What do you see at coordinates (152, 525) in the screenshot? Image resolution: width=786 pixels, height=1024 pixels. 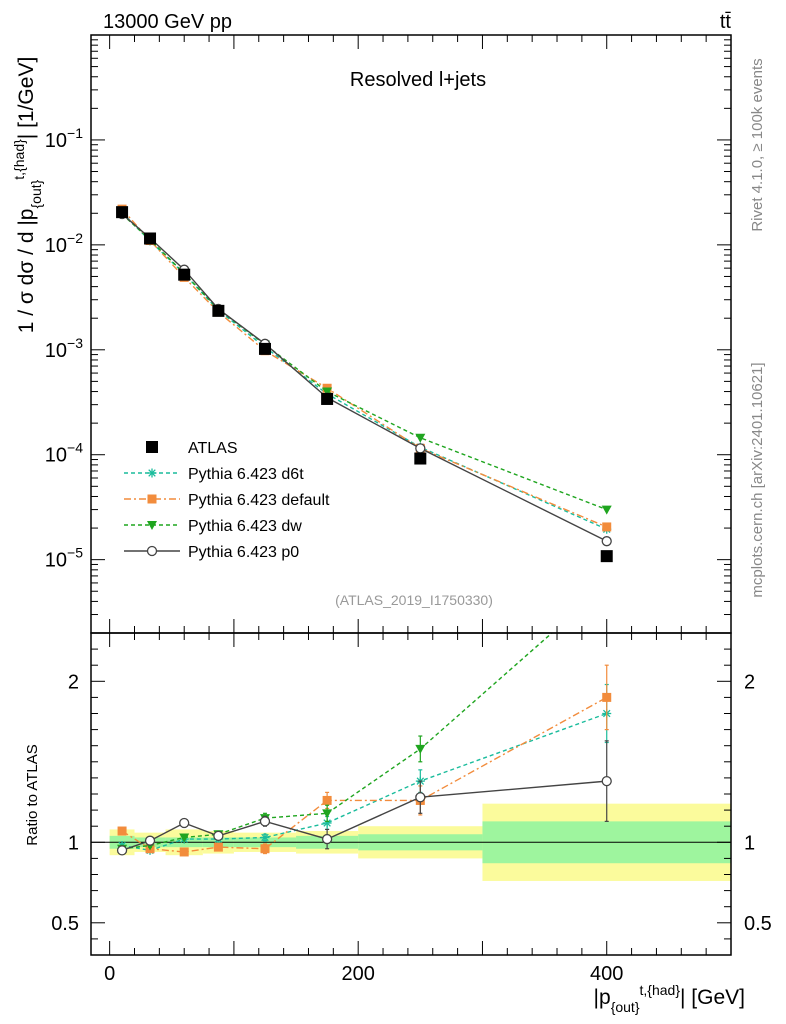 I see `legend-marker-dw` at bounding box center [152, 525].